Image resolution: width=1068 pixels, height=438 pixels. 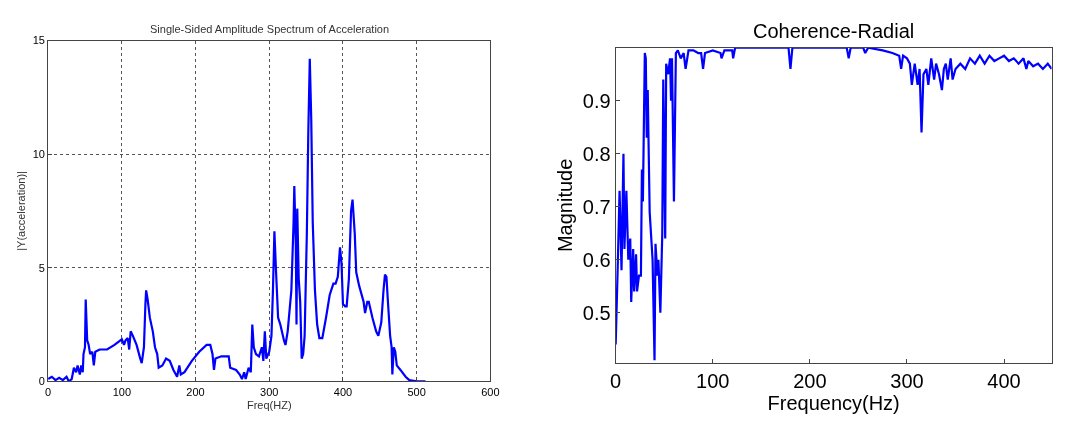 What do you see at coordinates (596, 206) in the screenshot?
I see `y-tick-label: 0.7` at bounding box center [596, 206].